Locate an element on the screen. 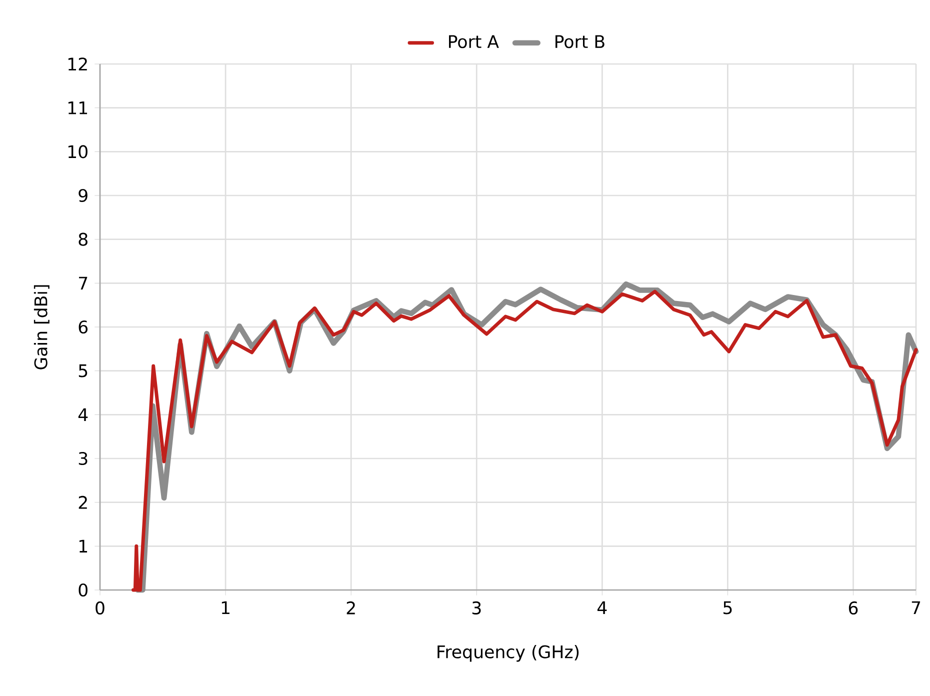 This screenshot has width=930, height=696. y-tick-label: 3 is located at coordinates (83, 459).